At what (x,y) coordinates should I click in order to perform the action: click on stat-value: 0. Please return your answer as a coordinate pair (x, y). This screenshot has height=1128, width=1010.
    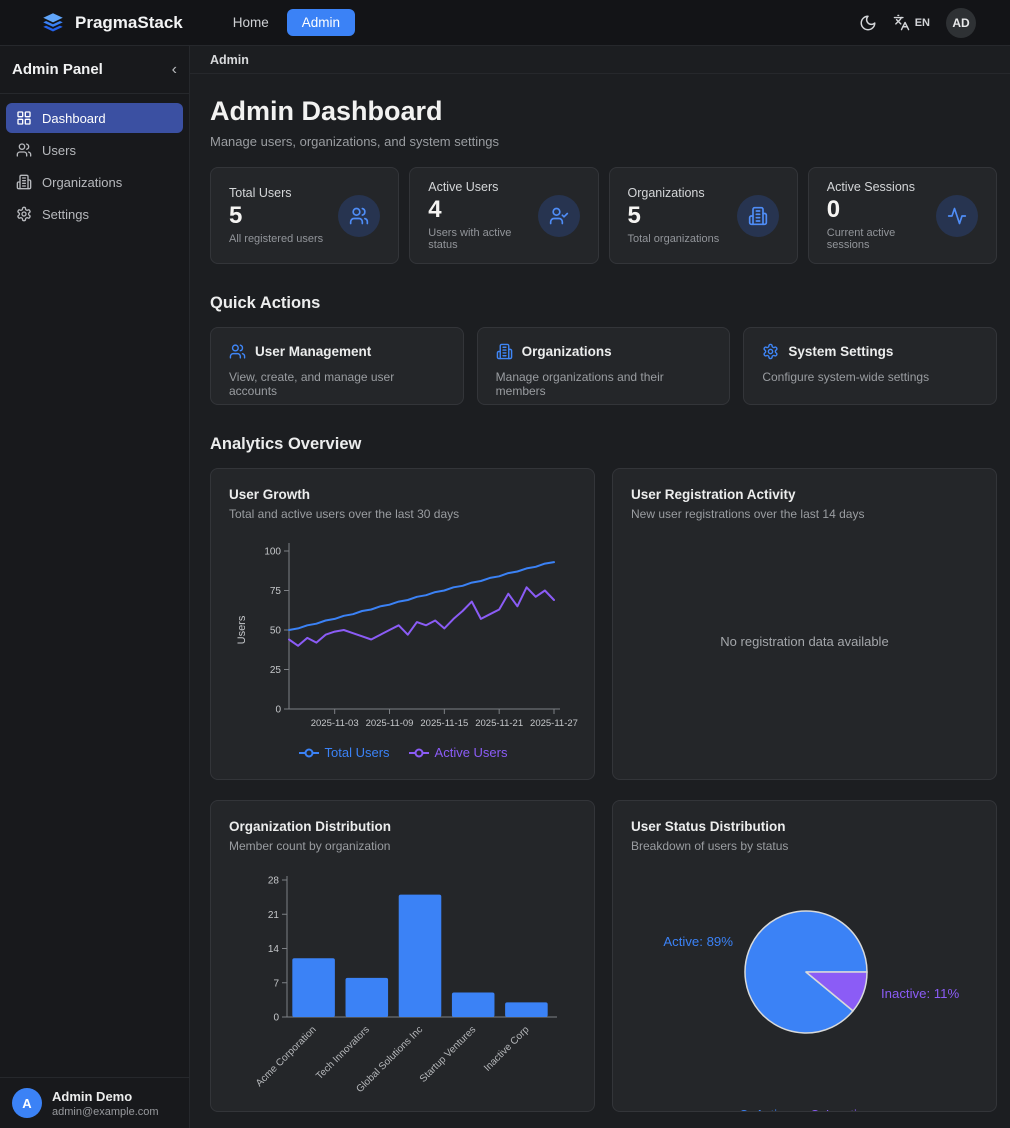
    Looking at the image, I should click on (833, 209).